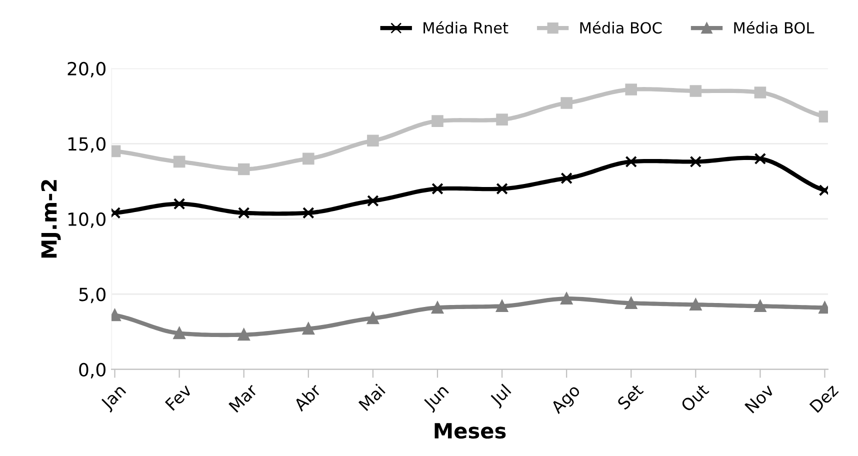 The height and width of the screenshot is (456, 858). What do you see at coordinates (87, 220) in the screenshot?
I see `y-tick-label: 10,0` at bounding box center [87, 220].